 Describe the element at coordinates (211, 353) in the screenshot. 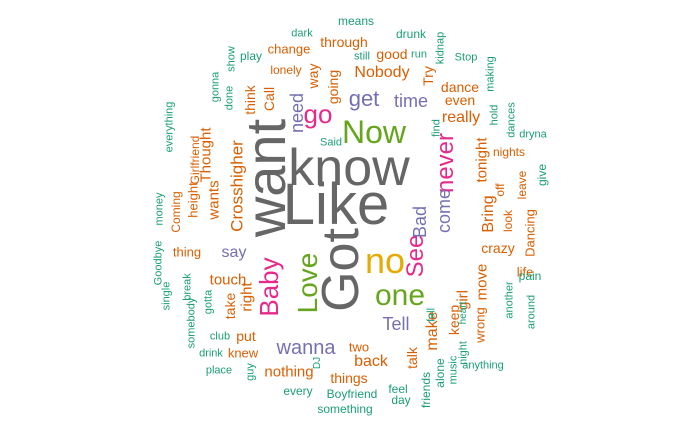

I see `word-drink: drink` at that location.